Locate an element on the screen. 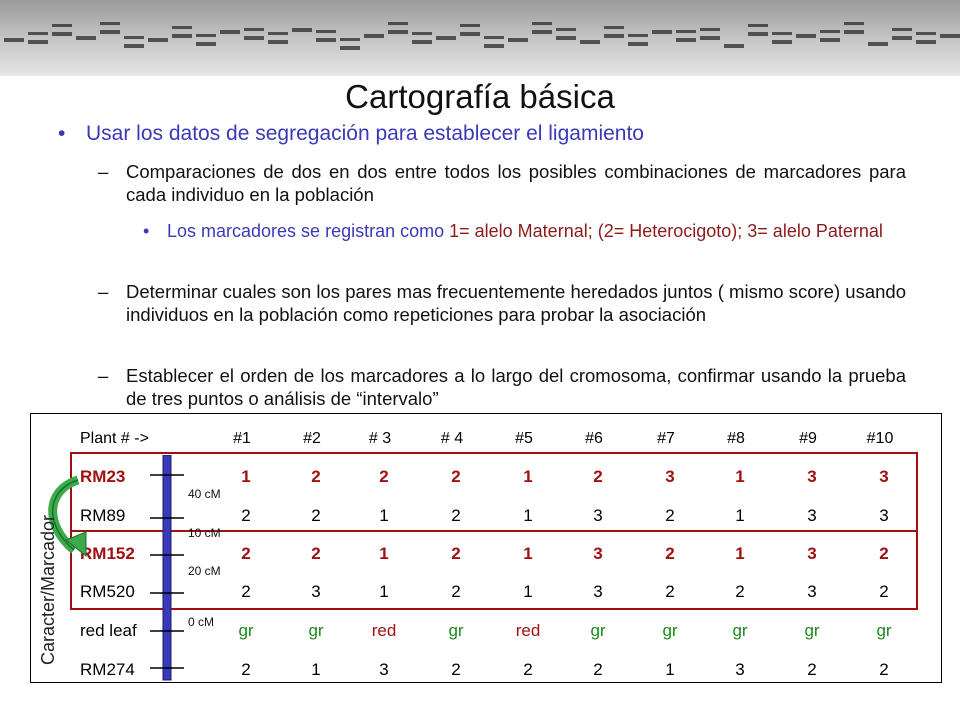 This screenshot has width=960, height=720. row-label-rm152: RM152 is located at coordinates (107, 553).